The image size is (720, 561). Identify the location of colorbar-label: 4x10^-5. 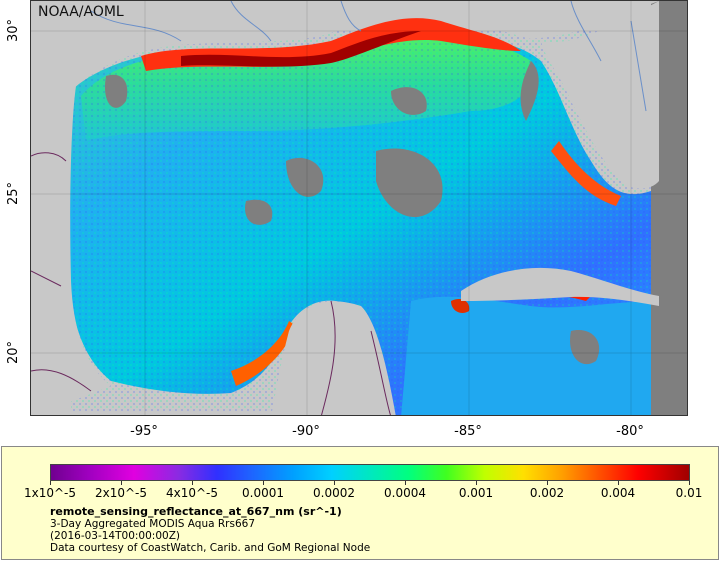
(192, 493).